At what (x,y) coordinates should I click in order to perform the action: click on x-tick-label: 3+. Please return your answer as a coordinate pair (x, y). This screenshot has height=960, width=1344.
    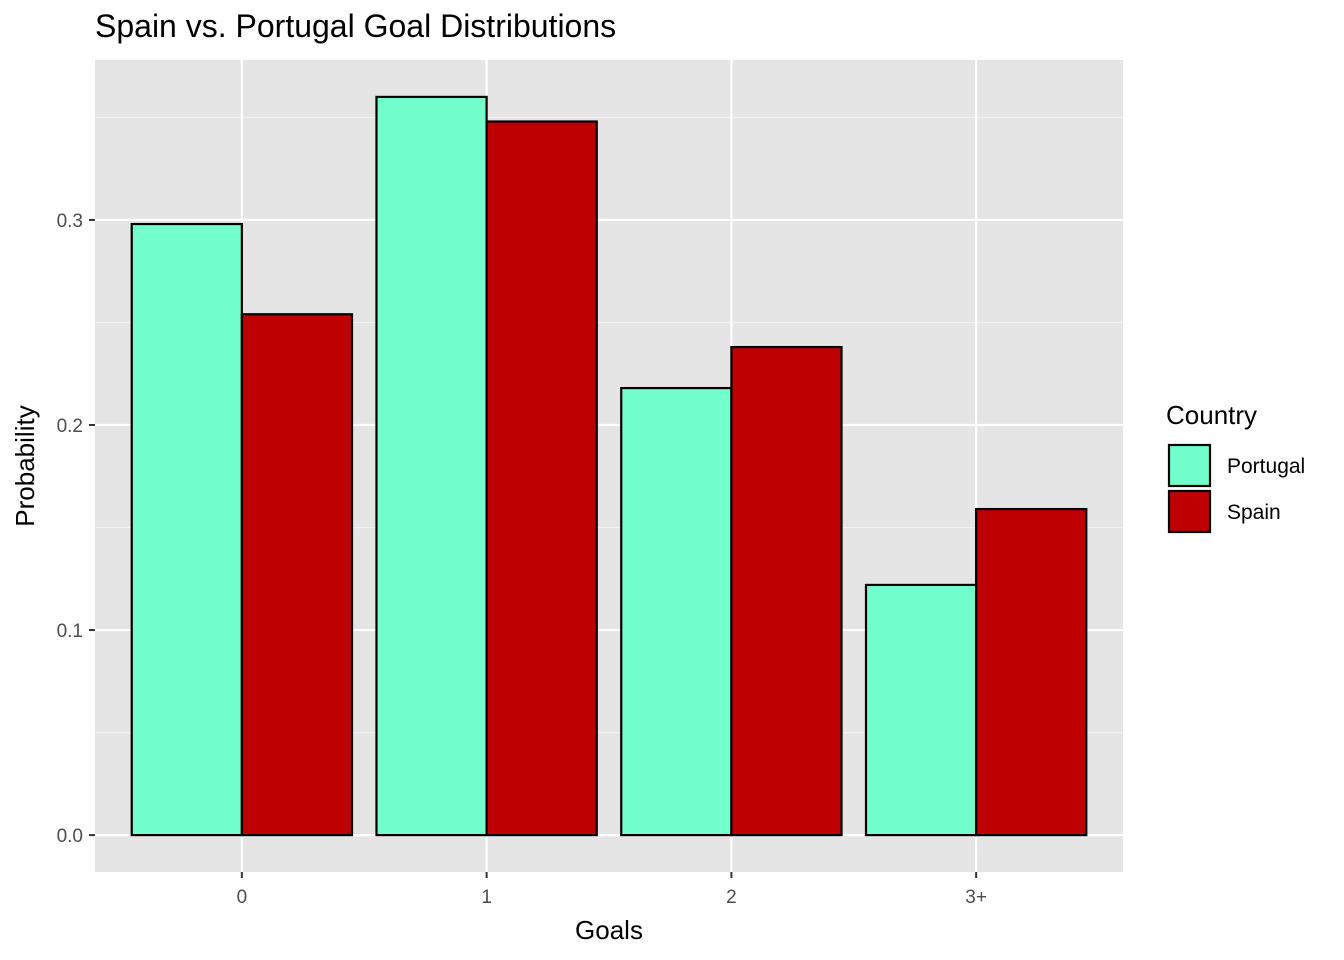
    Looking at the image, I should click on (976, 897).